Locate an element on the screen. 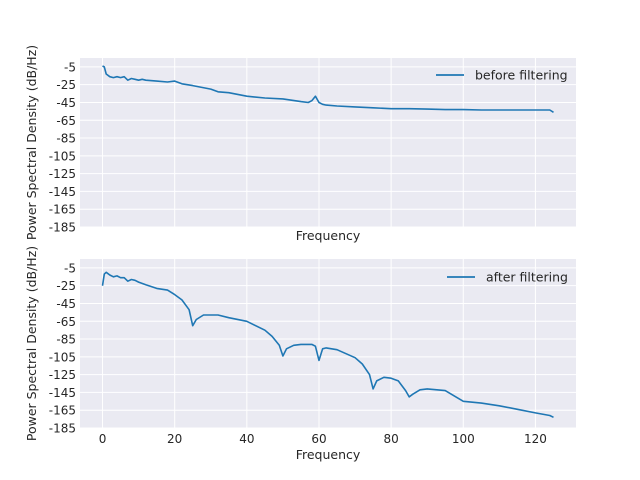 The height and width of the screenshot is (480, 640). legend-label: before filtering is located at coordinates (521, 75).